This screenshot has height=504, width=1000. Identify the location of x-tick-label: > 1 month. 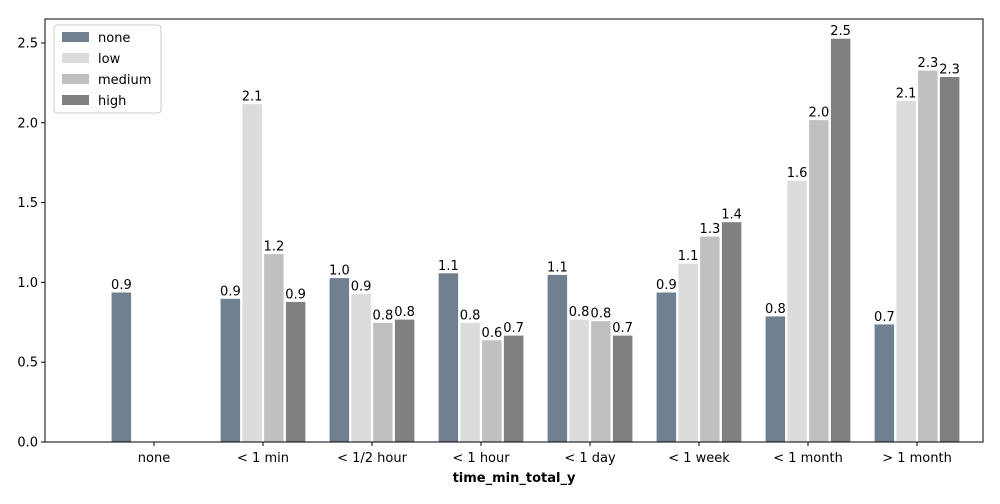
(917, 458).